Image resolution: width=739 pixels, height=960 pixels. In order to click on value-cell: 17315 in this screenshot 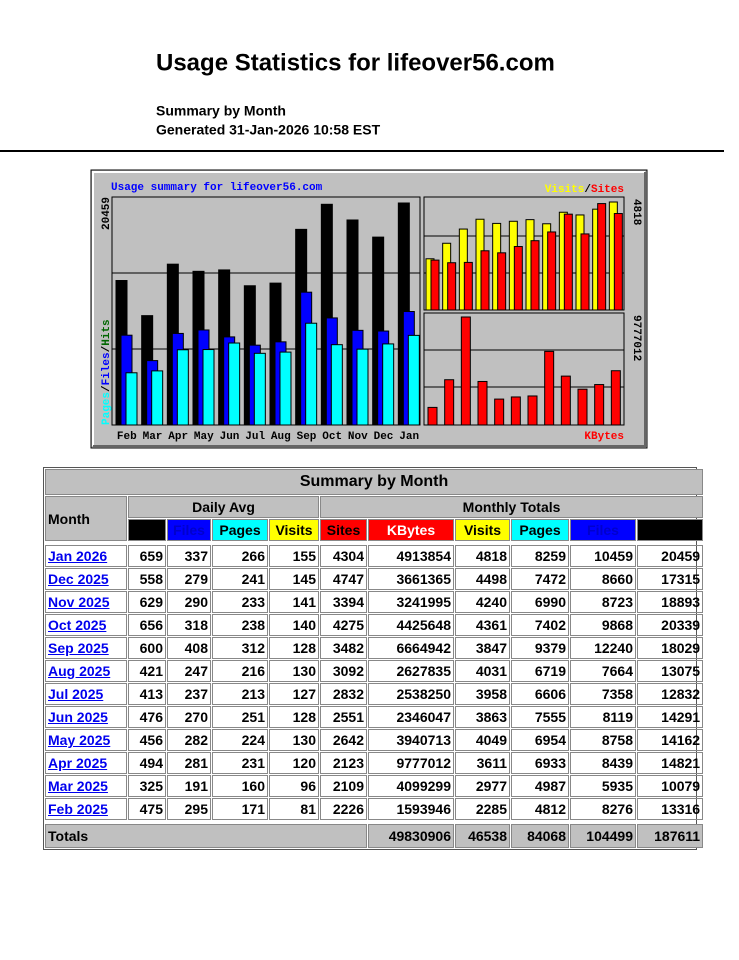, I will do `click(670, 579)`.